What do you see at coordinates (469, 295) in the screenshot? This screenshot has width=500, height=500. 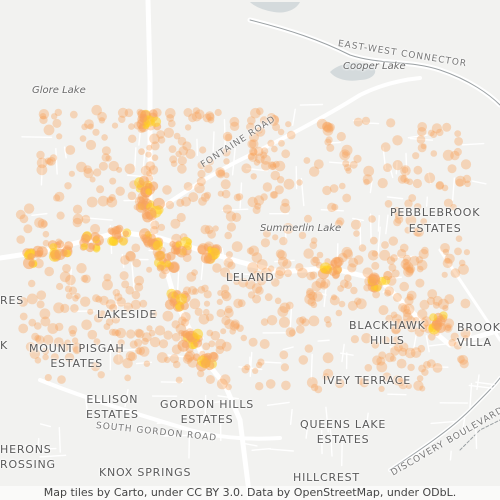 I see `east-connector-road` at bounding box center [469, 295].